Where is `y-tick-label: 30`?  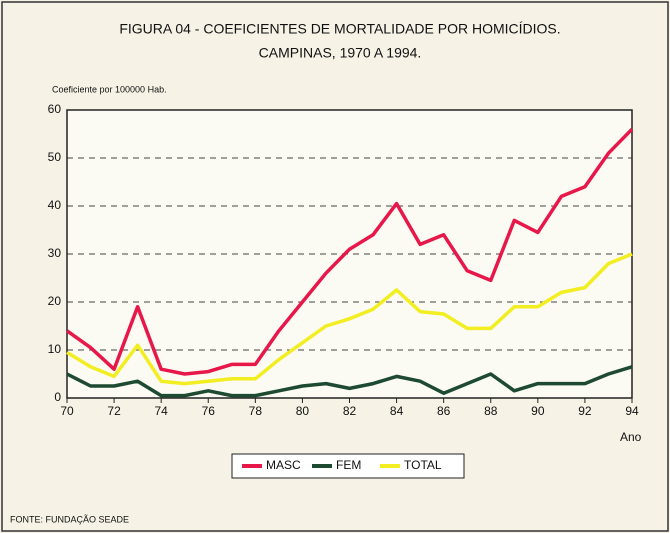
y-tick-label: 30 is located at coordinates (55, 253).